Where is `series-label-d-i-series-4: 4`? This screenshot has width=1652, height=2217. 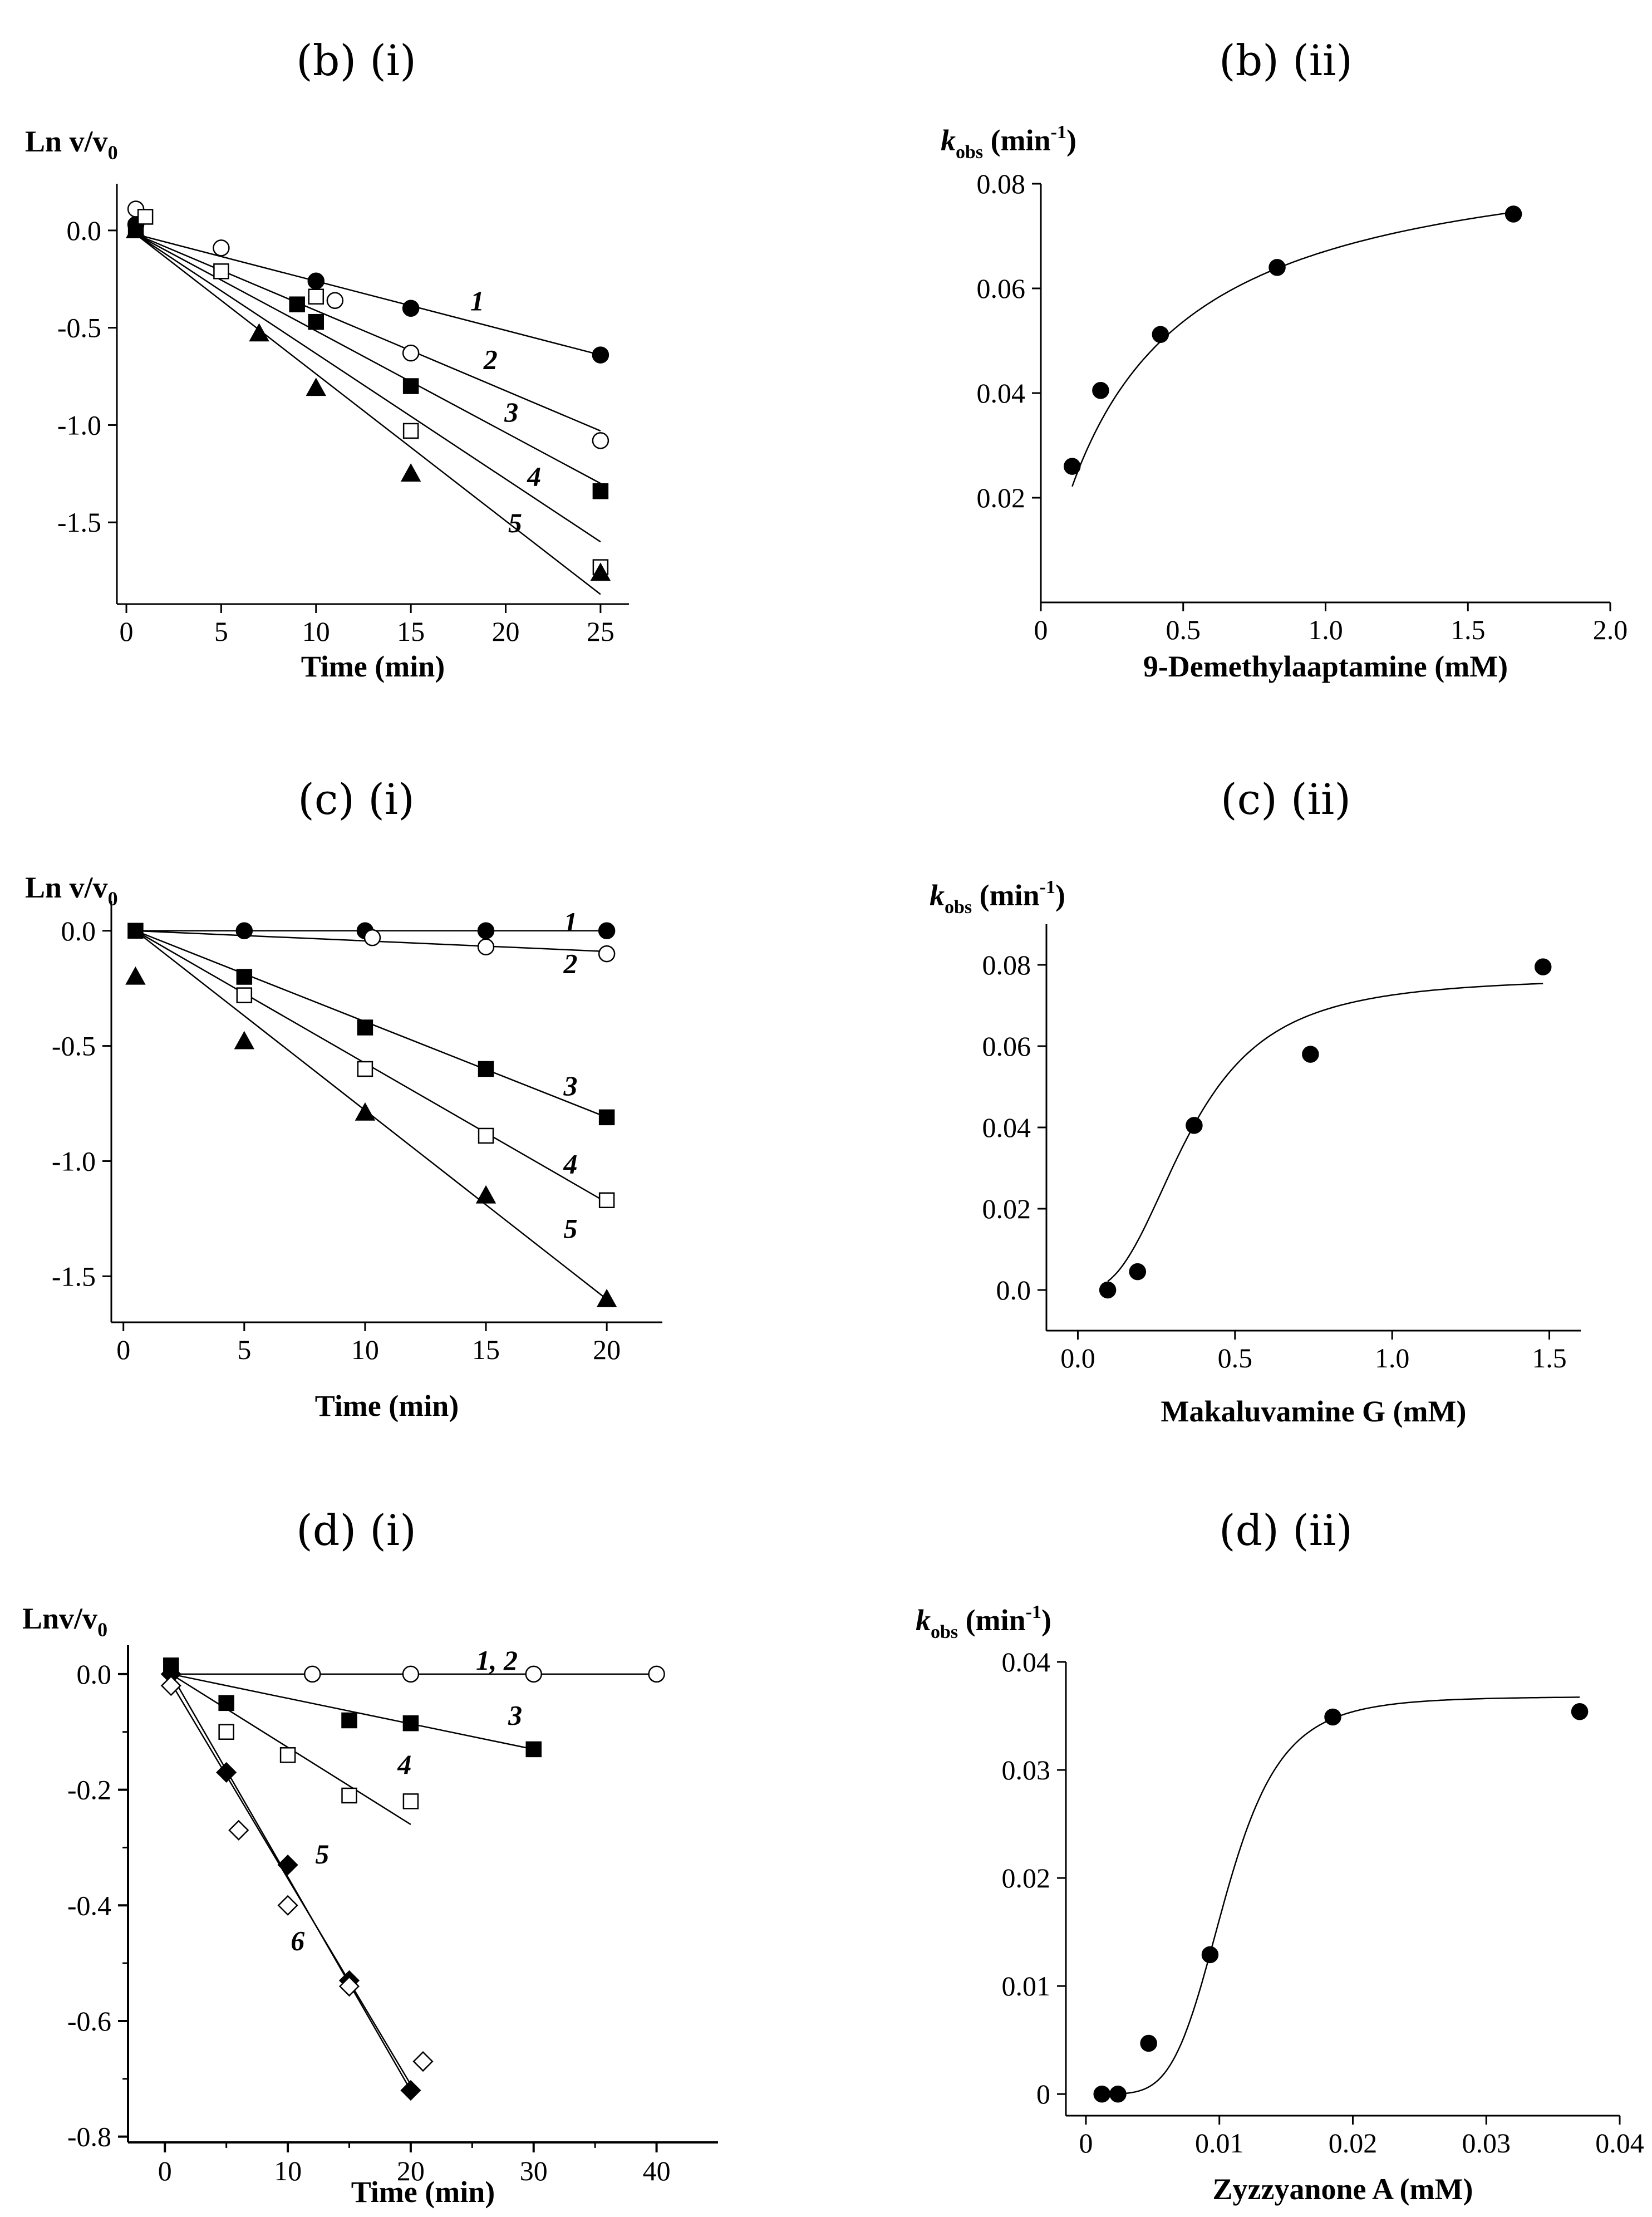 series-label-d-i-series-4: 4 is located at coordinates (404, 1764).